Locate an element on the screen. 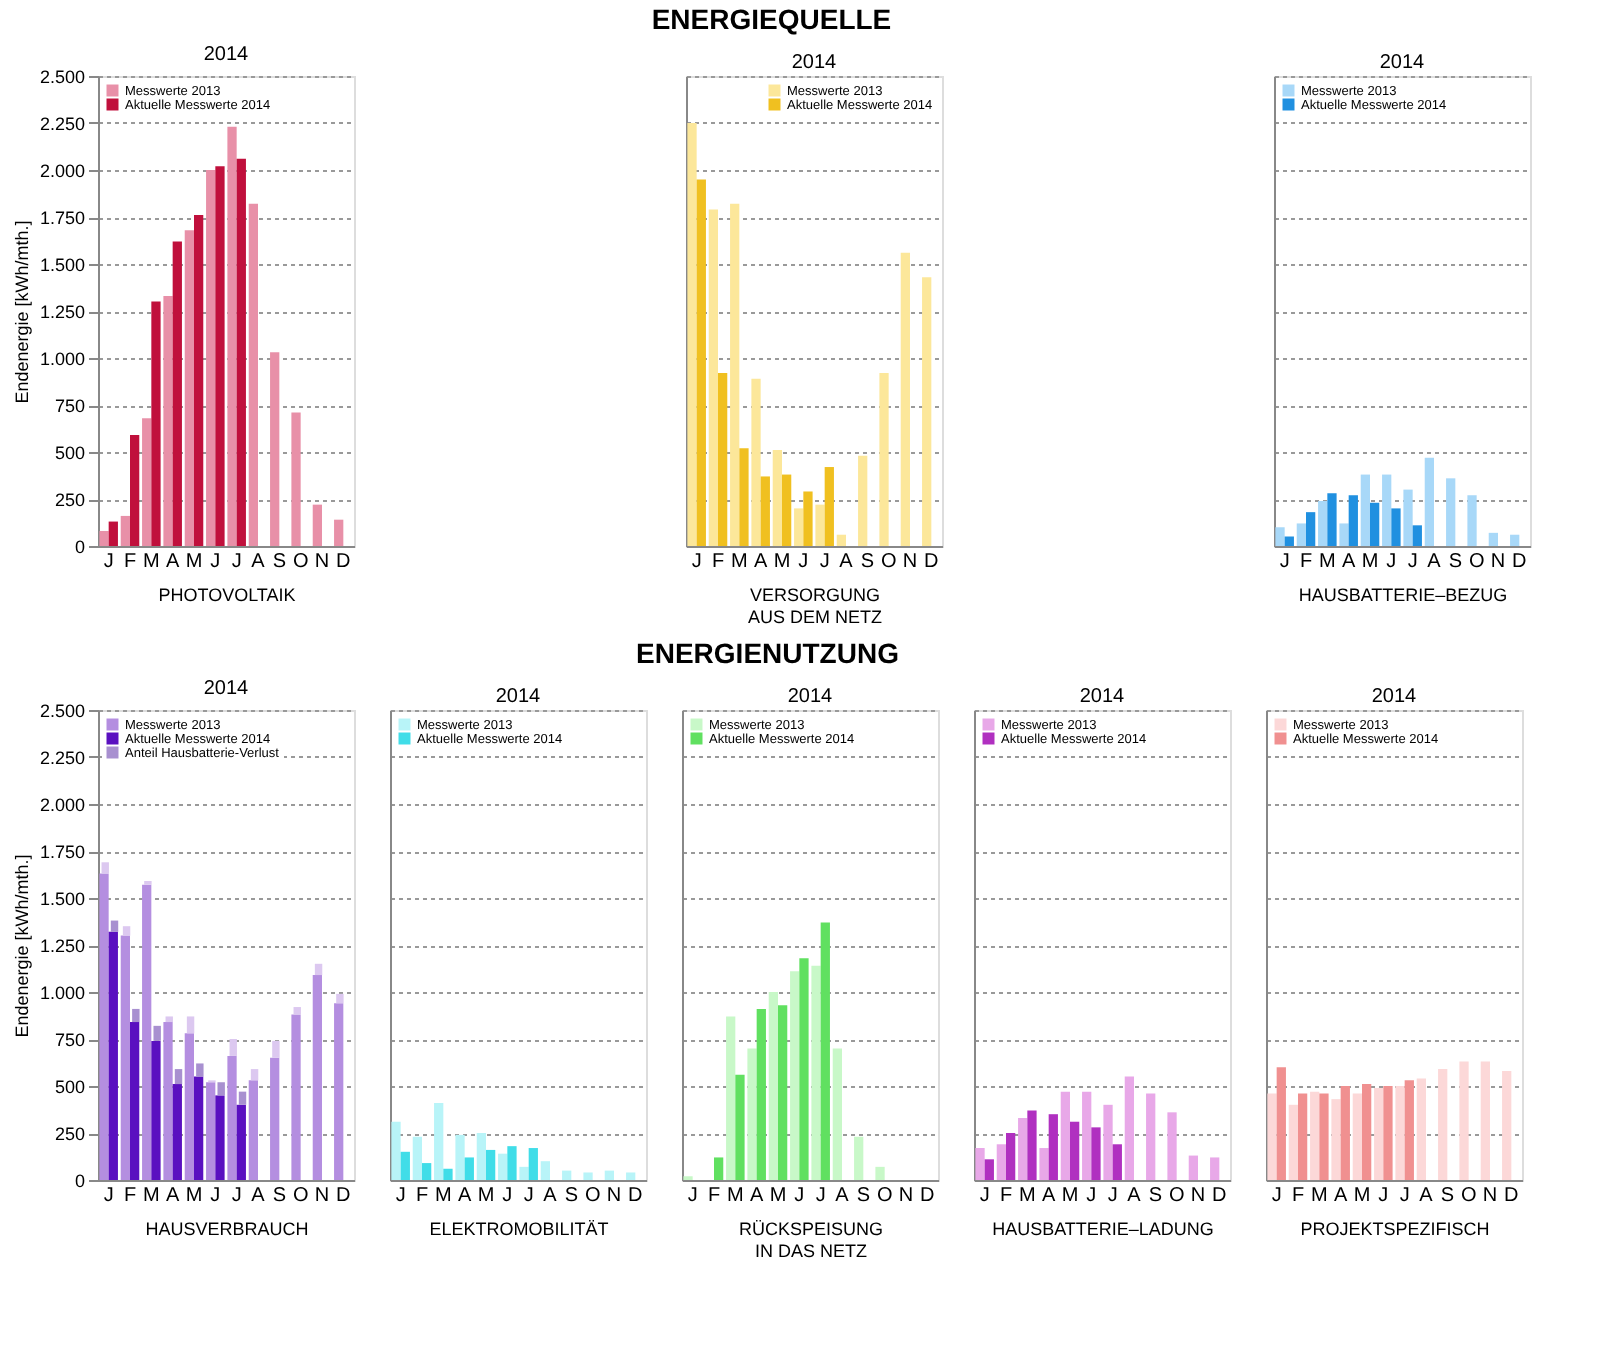 This screenshot has width=1618, height=1372. x-axis-title: HAUSBATTERIE–LADUNG is located at coordinates (1103, 1229).